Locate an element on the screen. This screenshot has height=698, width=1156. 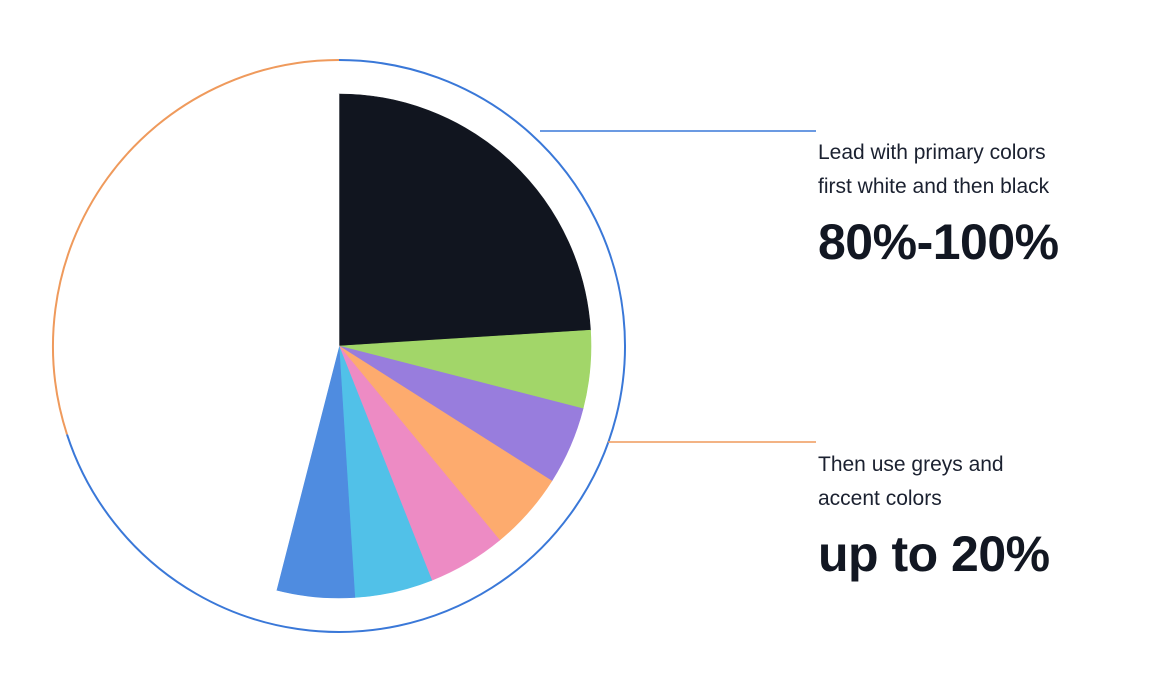
ring-accent is located at coordinates (195, 247).